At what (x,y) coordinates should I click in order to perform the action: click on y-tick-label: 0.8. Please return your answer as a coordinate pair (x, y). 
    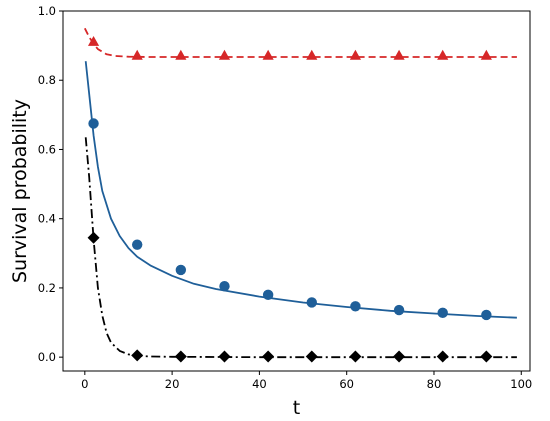
    Looking at the image, I should click on (47, 80).